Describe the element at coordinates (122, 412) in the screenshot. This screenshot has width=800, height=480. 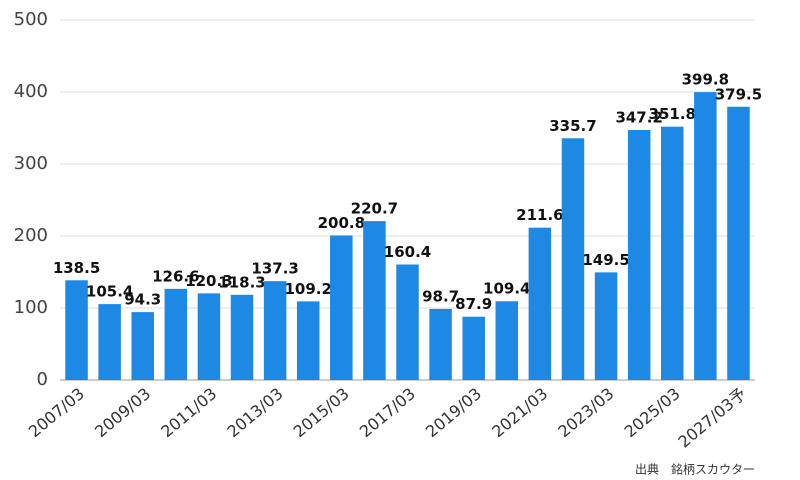
I see `x-tick-label: 2009/03` at that location.